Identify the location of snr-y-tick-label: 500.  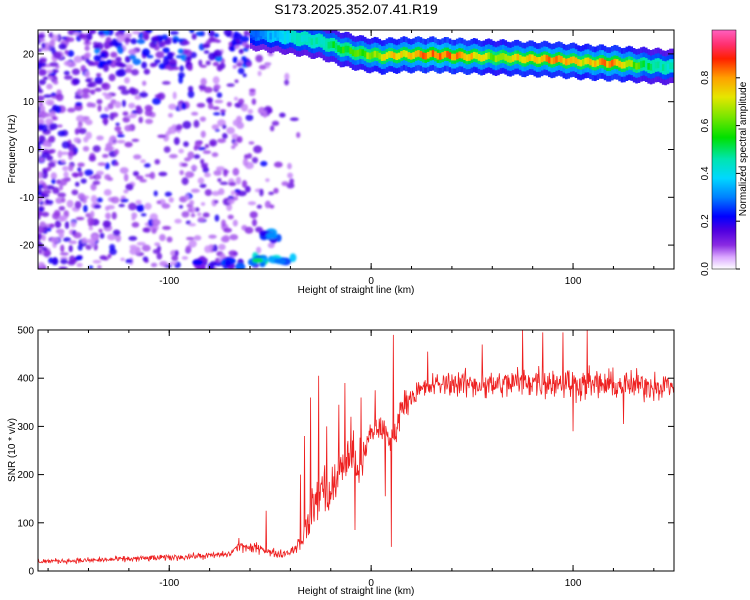
(25, 331).